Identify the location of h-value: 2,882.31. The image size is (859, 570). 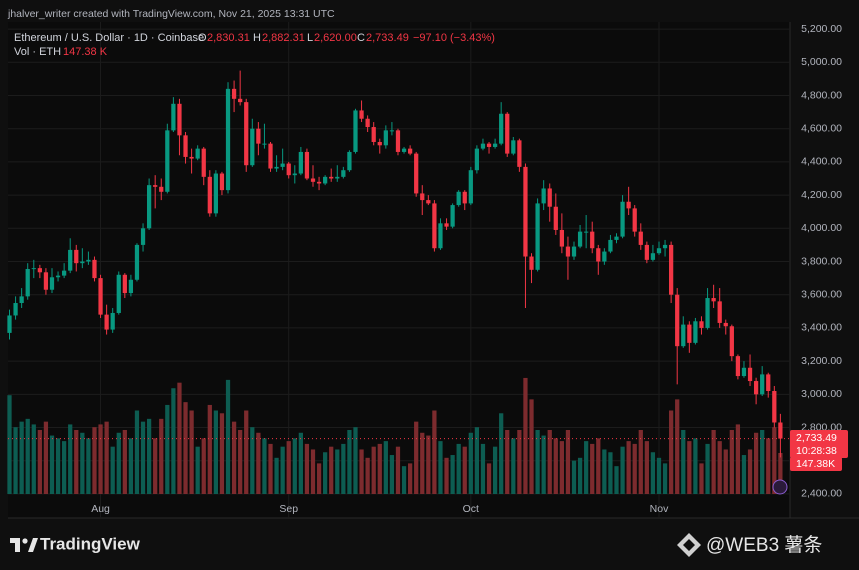
(283, 38).